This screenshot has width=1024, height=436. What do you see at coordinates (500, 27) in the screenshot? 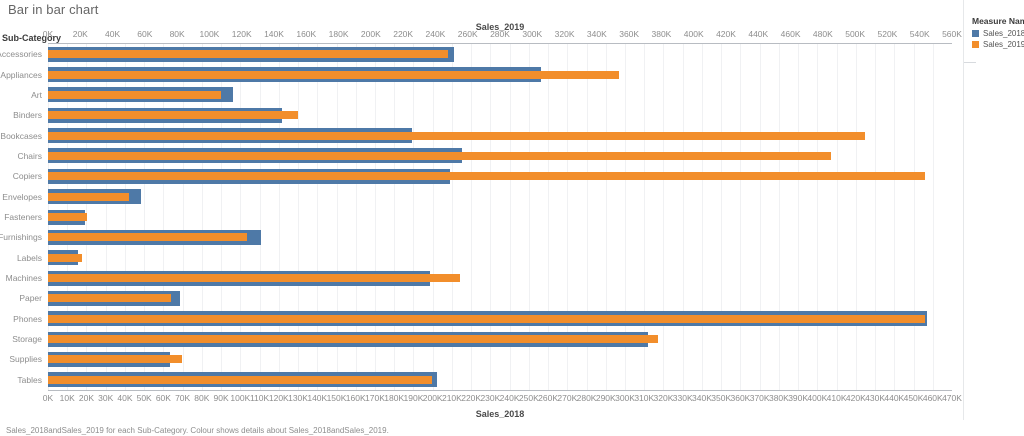
I see `axis-title-top: Sales_2019` at bounding box center [500, 27].